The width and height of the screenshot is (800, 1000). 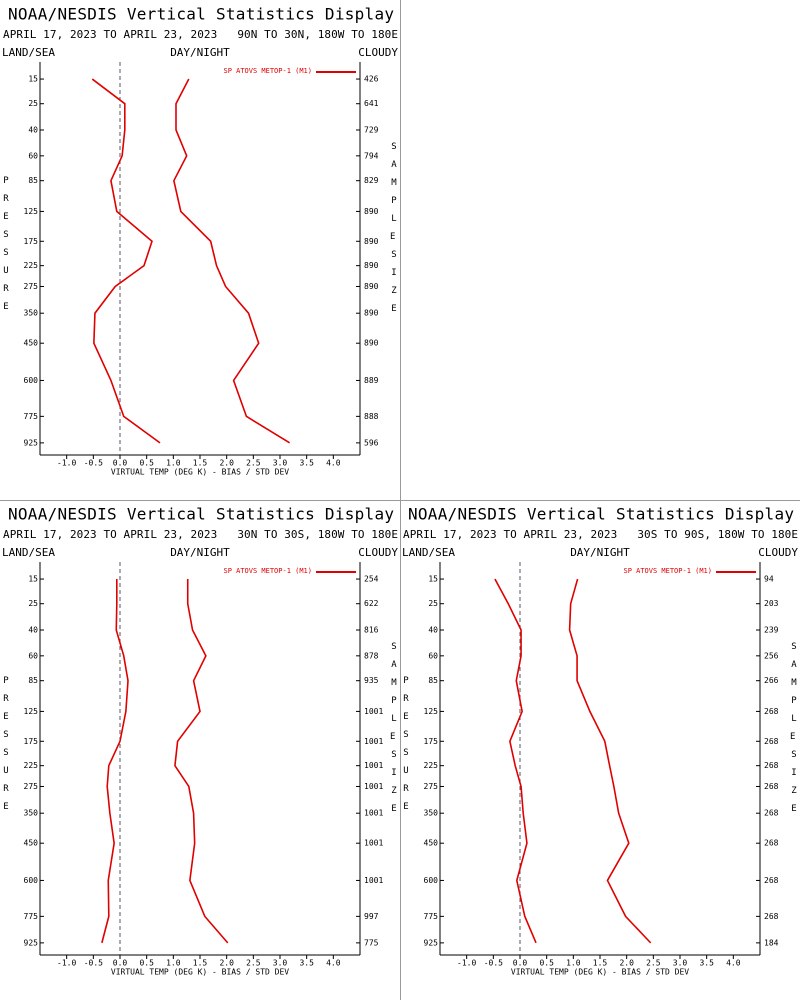 I want to click on sample-size-label: 794, so click(x=371, y=155).